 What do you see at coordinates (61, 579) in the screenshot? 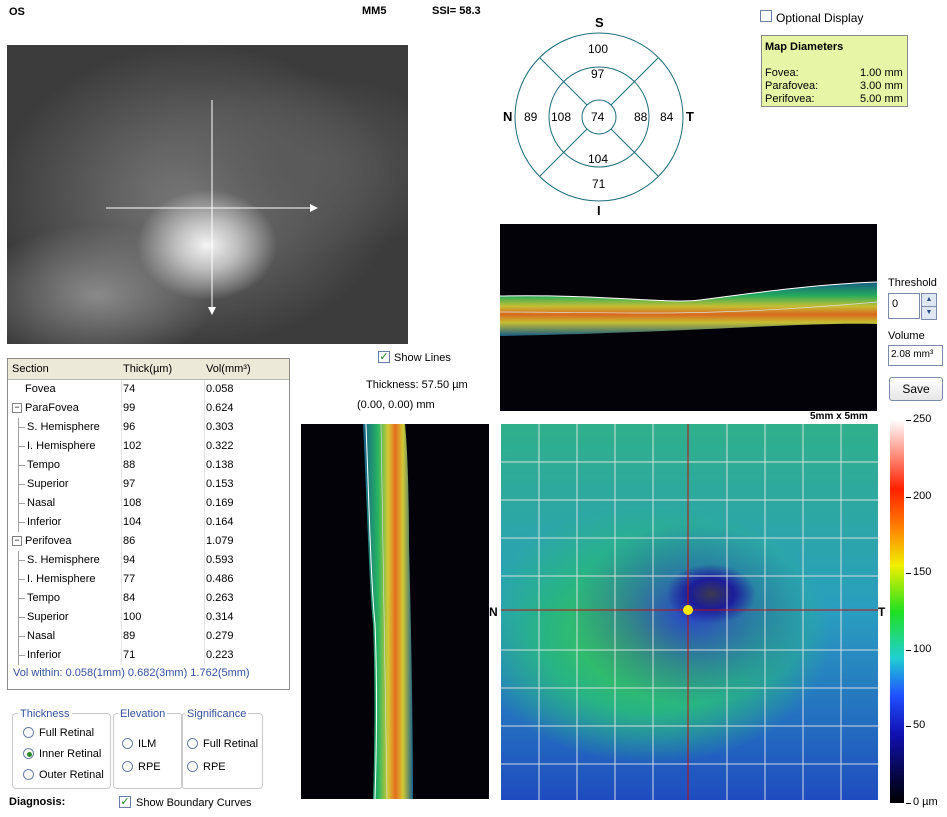
I see `cell-section: I. Hemisphere` at bounding box center [61, 579].